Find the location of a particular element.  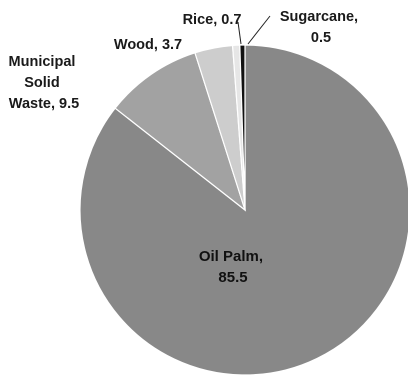

leader-lines is located at coordinates (254, 30).